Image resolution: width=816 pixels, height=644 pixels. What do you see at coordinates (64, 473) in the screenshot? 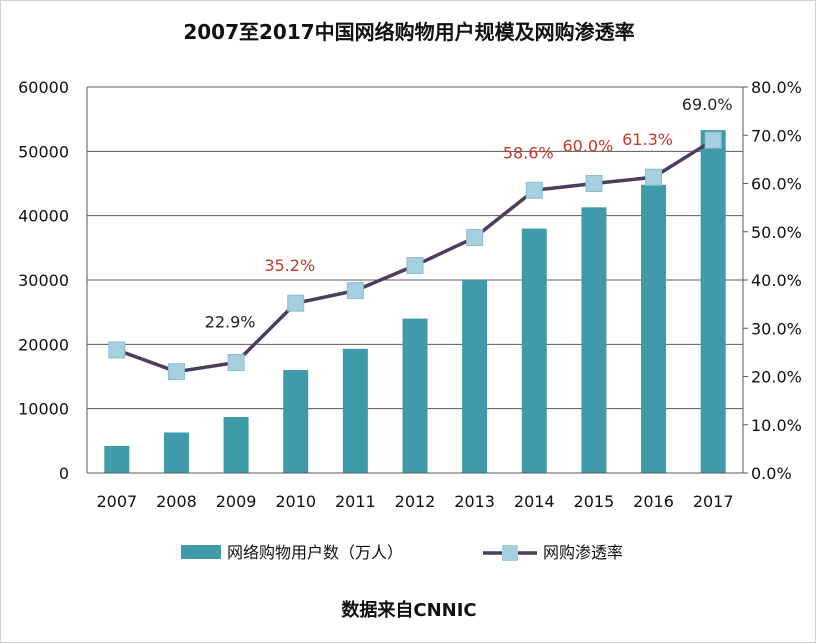
I see `y-left-tick-label: 0` at bounding box center [64, 473].